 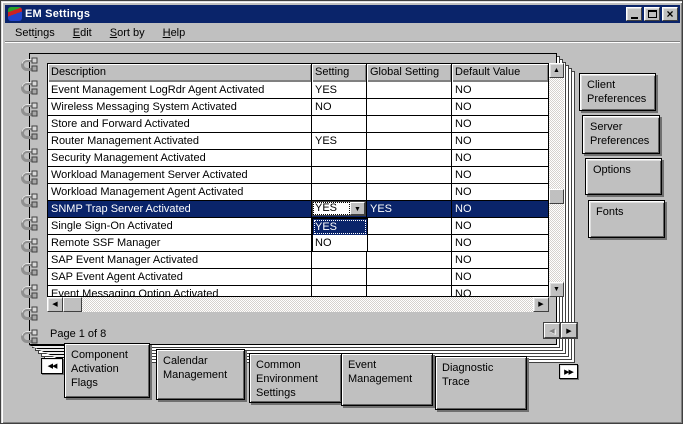 I want to click on cell-setting: NO, so click(x=339, y=107).